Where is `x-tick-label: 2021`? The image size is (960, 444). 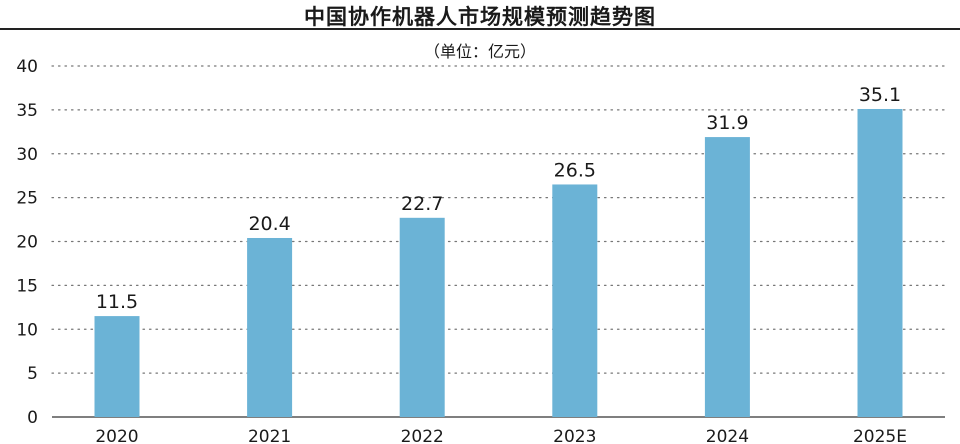 x-tick-label: 2021 is located at coordinates (269, 435).